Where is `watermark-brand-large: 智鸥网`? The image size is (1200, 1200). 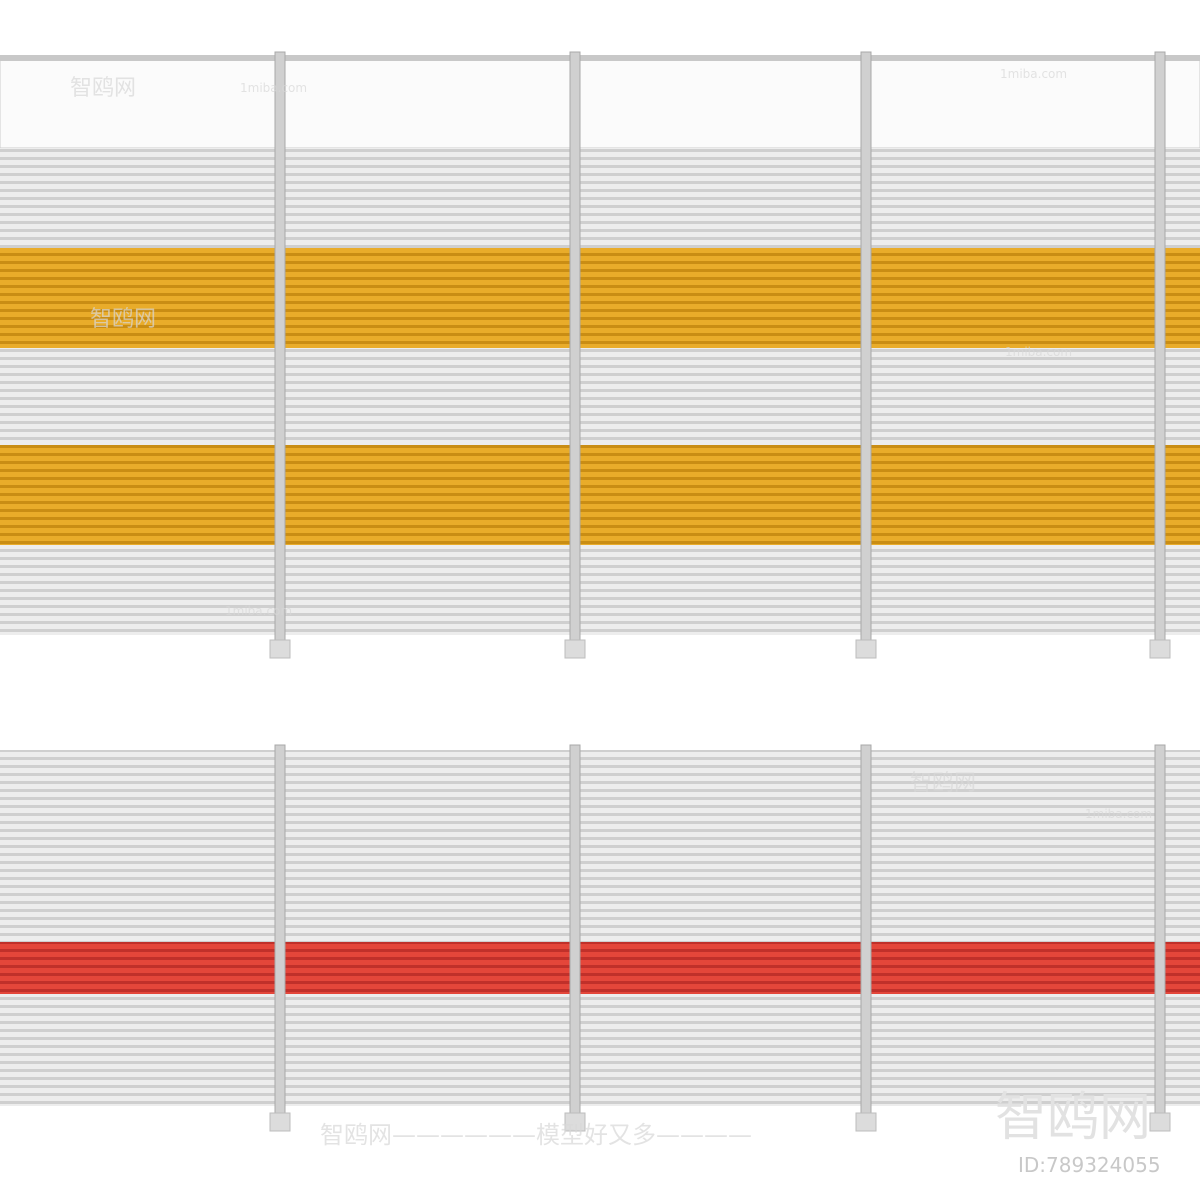 watermark-brand-large: 智鸥网 is located at coordinates (1073, 1118).